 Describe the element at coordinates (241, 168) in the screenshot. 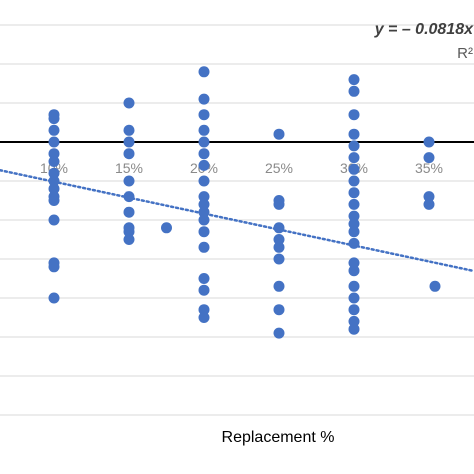

I see `x-tick-labels: 10%15%20%25%30%35%` at that location.